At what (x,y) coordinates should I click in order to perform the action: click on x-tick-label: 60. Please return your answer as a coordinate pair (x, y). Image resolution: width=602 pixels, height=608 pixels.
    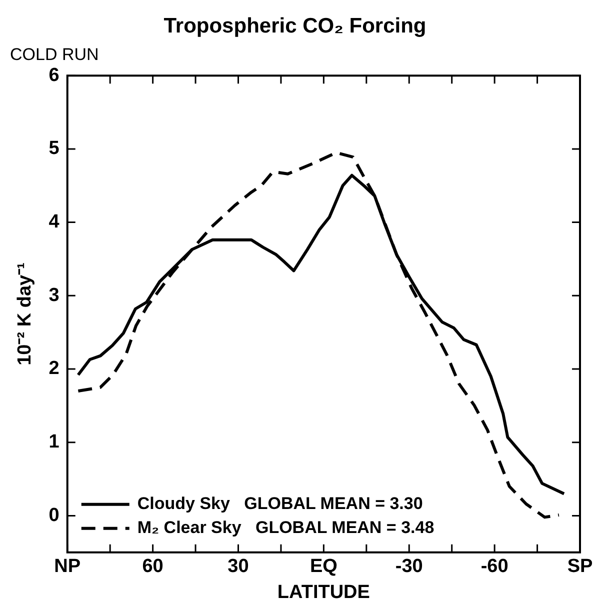
    Looking at the image, I should click on (153, 567).